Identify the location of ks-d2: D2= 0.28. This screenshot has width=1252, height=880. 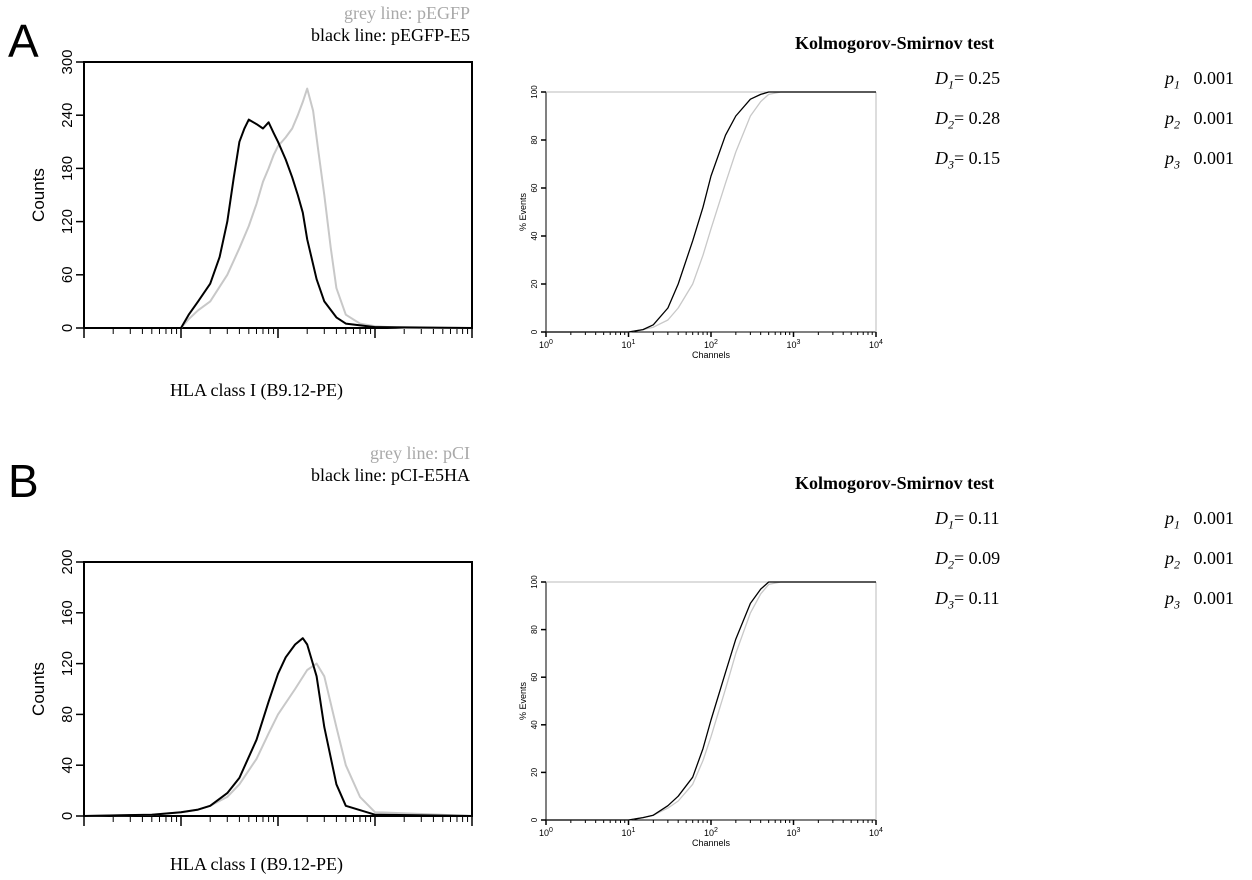
(968, 120).